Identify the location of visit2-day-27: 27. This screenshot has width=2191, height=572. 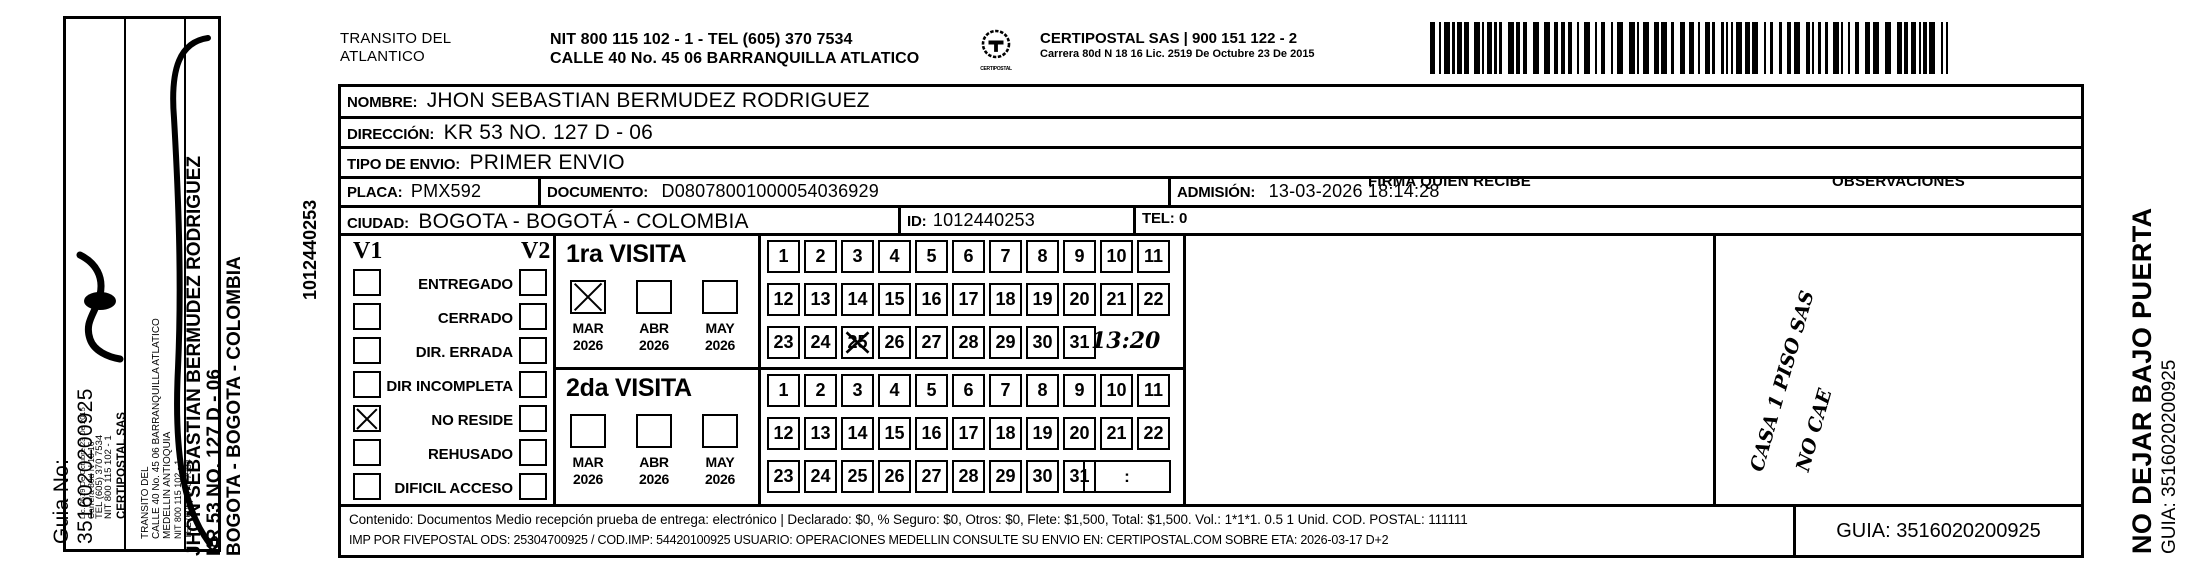
(931, 476).